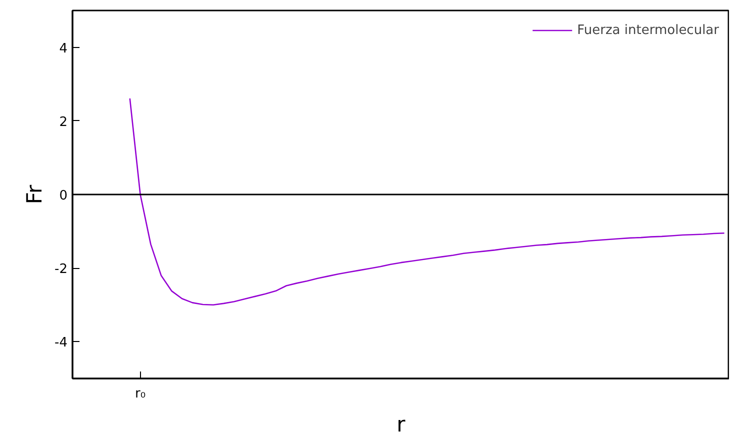 The width and height of the screenshot is (730, 445). What do you see at coordinates (63, 48) in the screenshot?
I see `y-tick-label: 4` at bounding box center [63, 48].